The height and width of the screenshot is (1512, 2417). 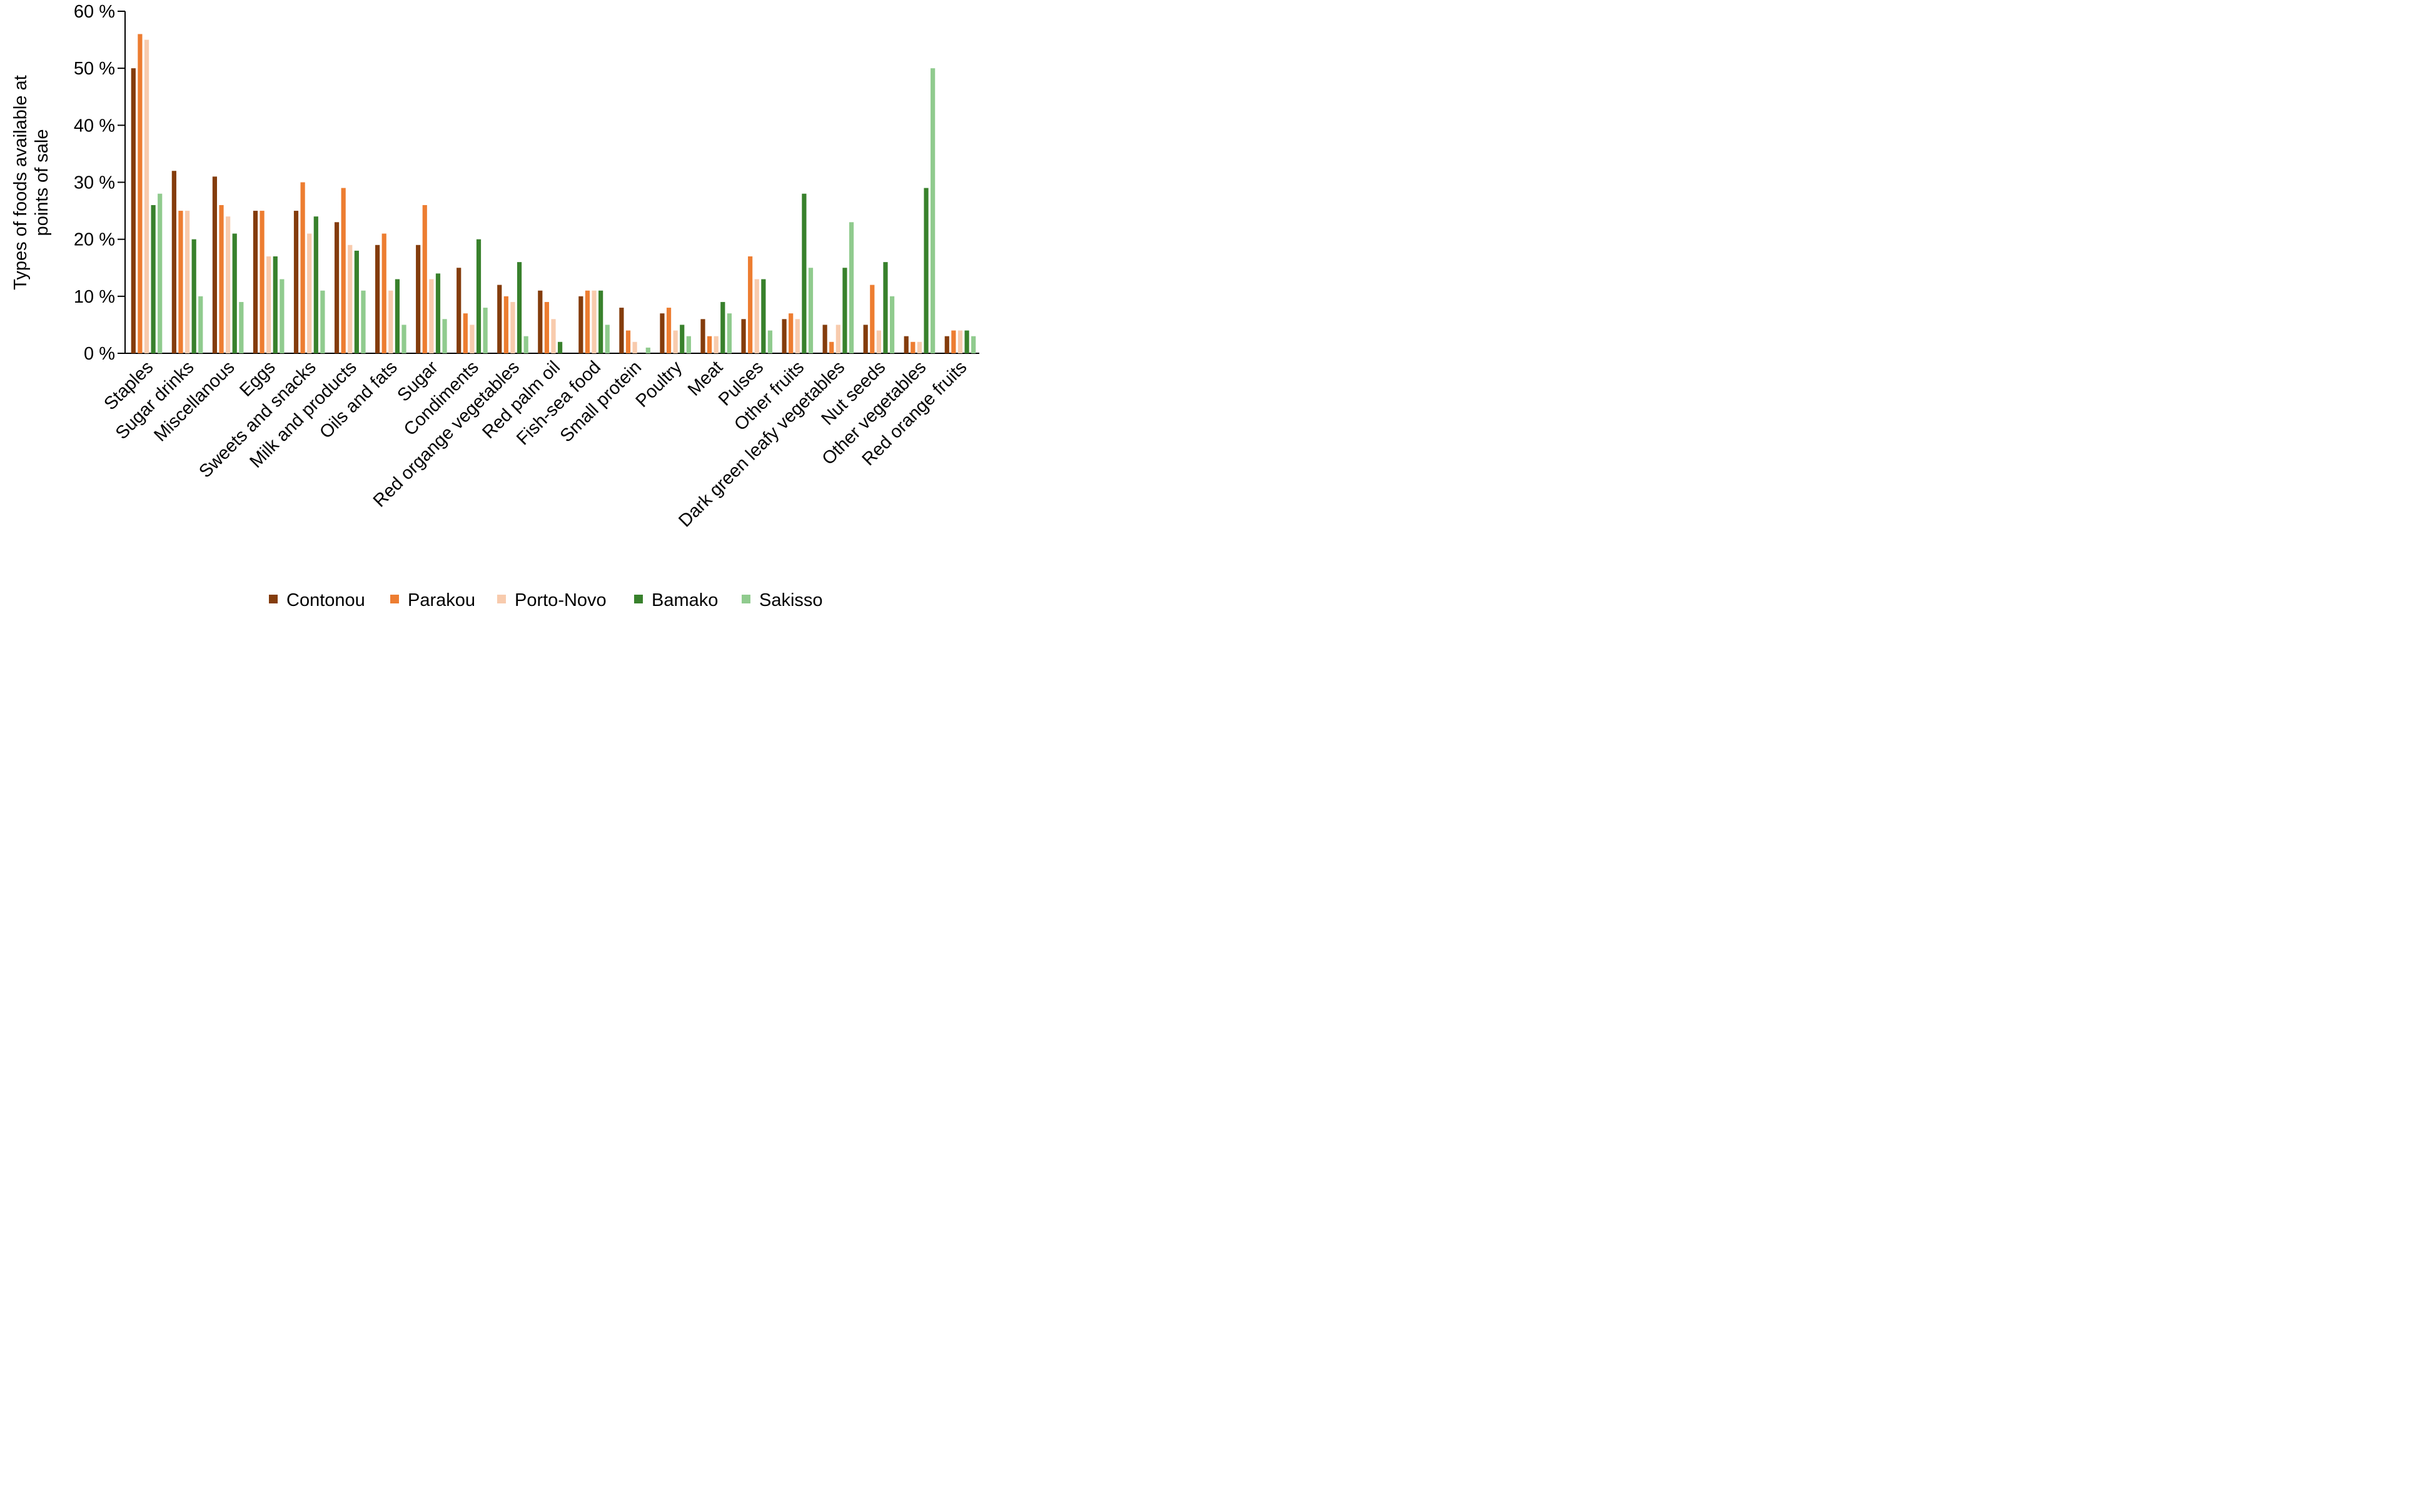 What do you see at coordinates (42, 182) in the screenshot?
I see `y-axis-title-line: points of sale` at bounding box center [42, 182].